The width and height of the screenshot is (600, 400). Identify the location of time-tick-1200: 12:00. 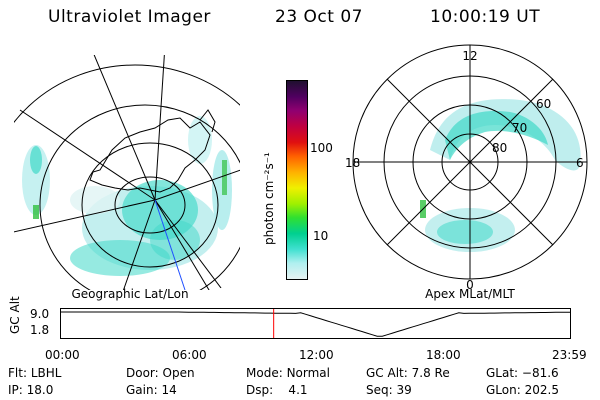
(316, 355).